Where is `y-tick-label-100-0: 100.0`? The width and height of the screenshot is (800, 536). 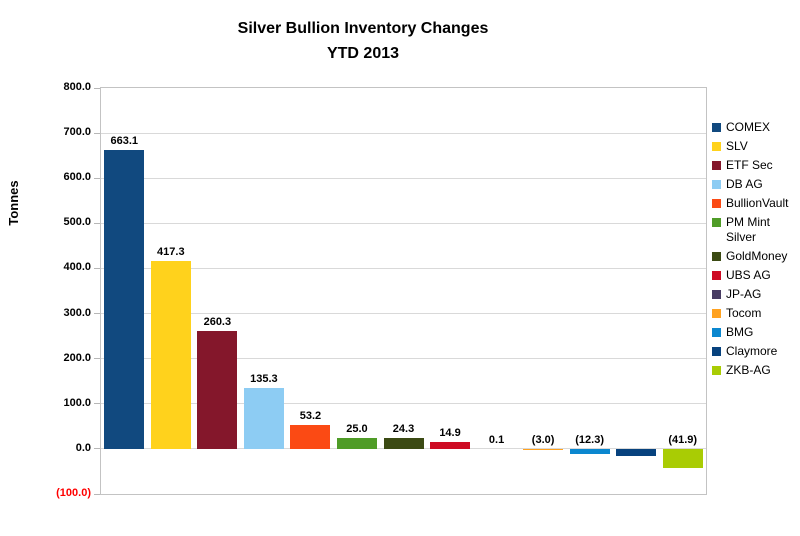
y-tick-label-100-0: 100.0 is located at coordinates (77, 402).